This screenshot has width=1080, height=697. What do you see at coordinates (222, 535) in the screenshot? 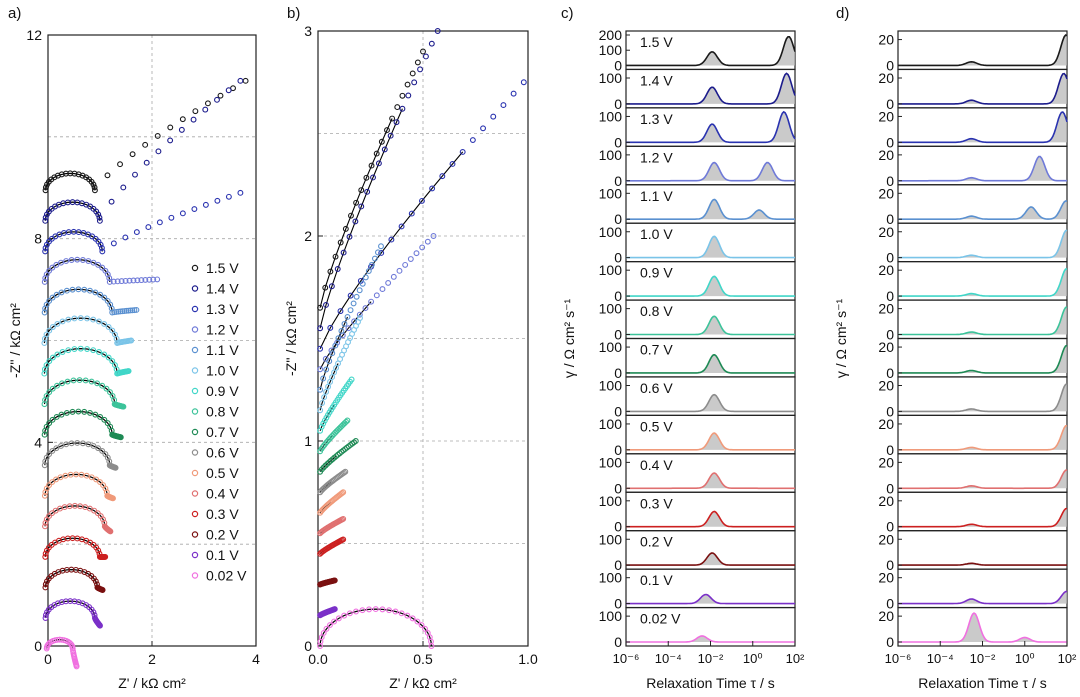
I see `legend-label: 0.2 V` at bounding box center [222, 535].